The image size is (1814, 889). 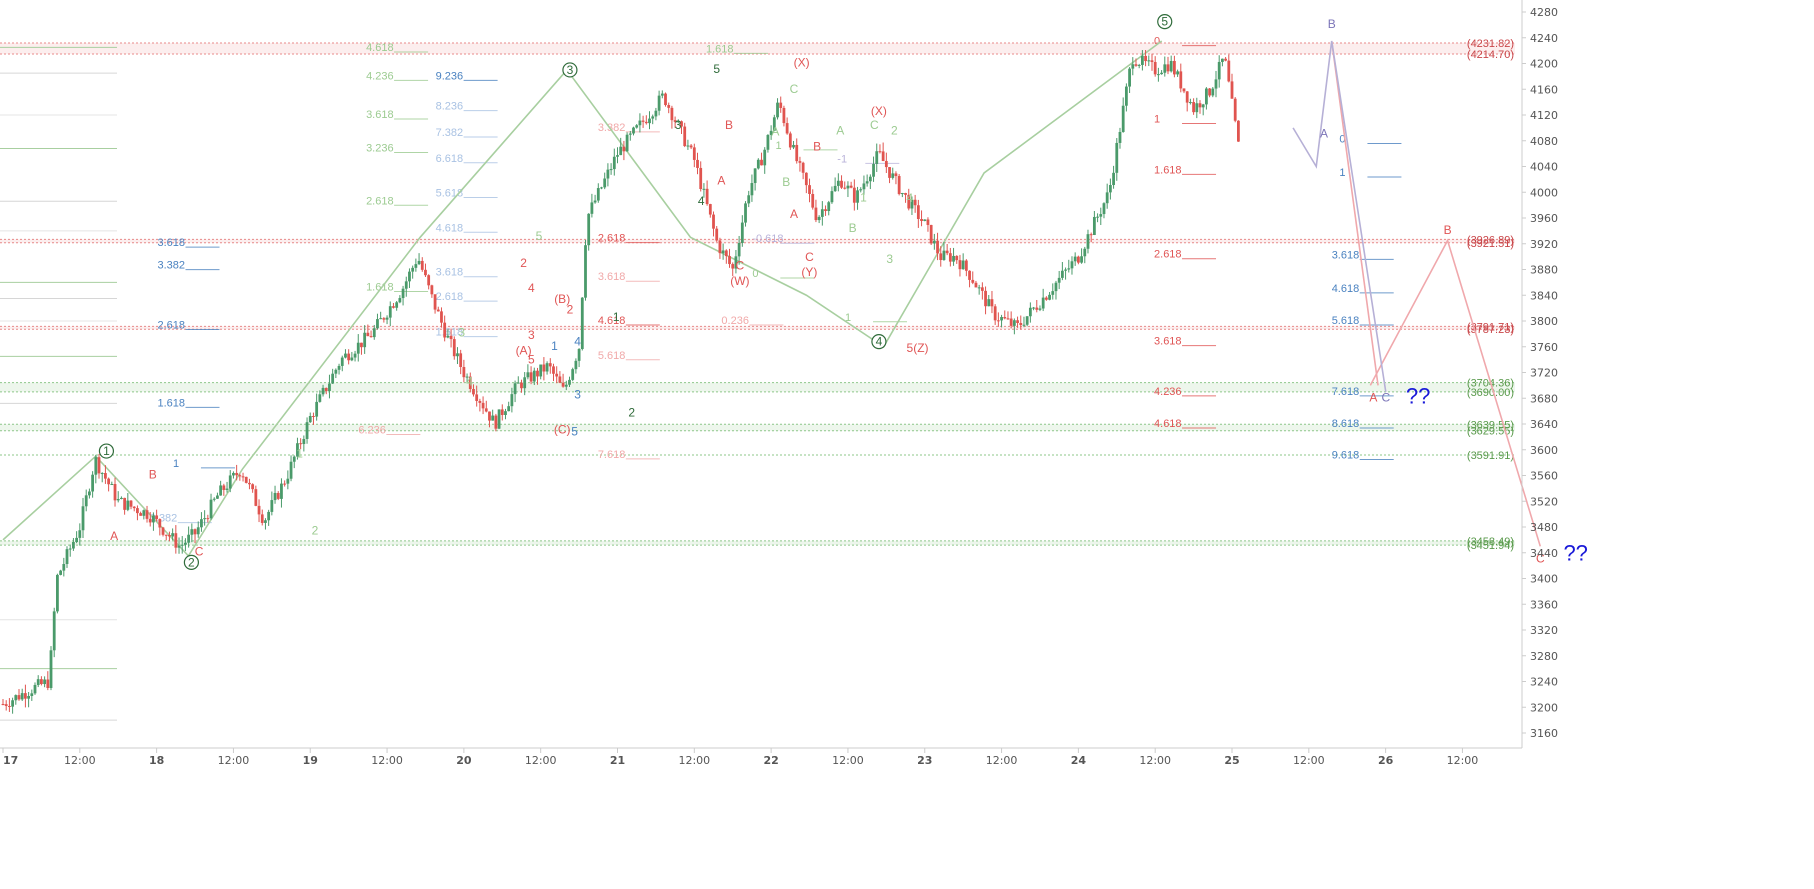 I want to click on zone-label: (3791.71), so click(x=1490, y=327).